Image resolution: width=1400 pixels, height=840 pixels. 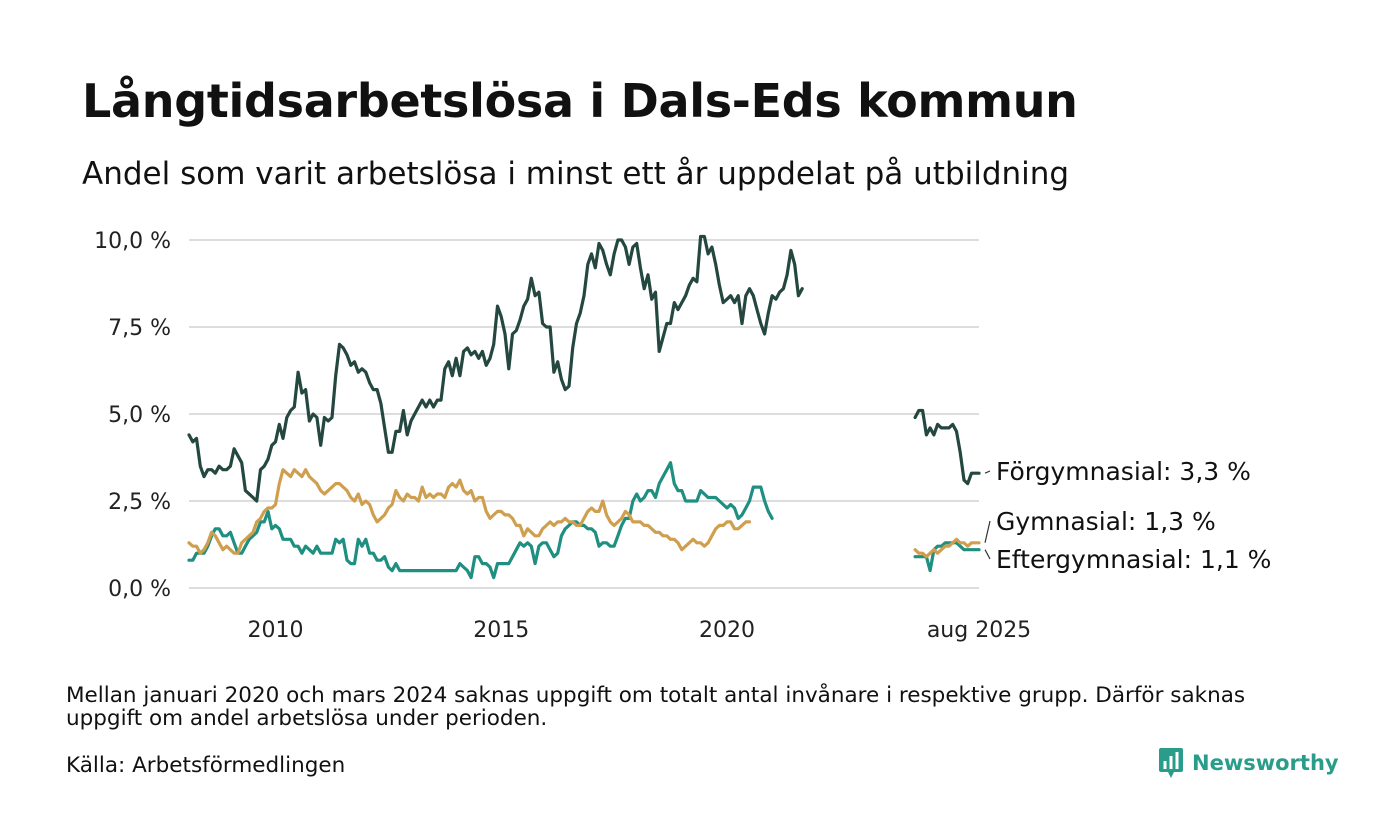 I want to click on y-tick-label: 7,5 %, so click(x=139, y=328).